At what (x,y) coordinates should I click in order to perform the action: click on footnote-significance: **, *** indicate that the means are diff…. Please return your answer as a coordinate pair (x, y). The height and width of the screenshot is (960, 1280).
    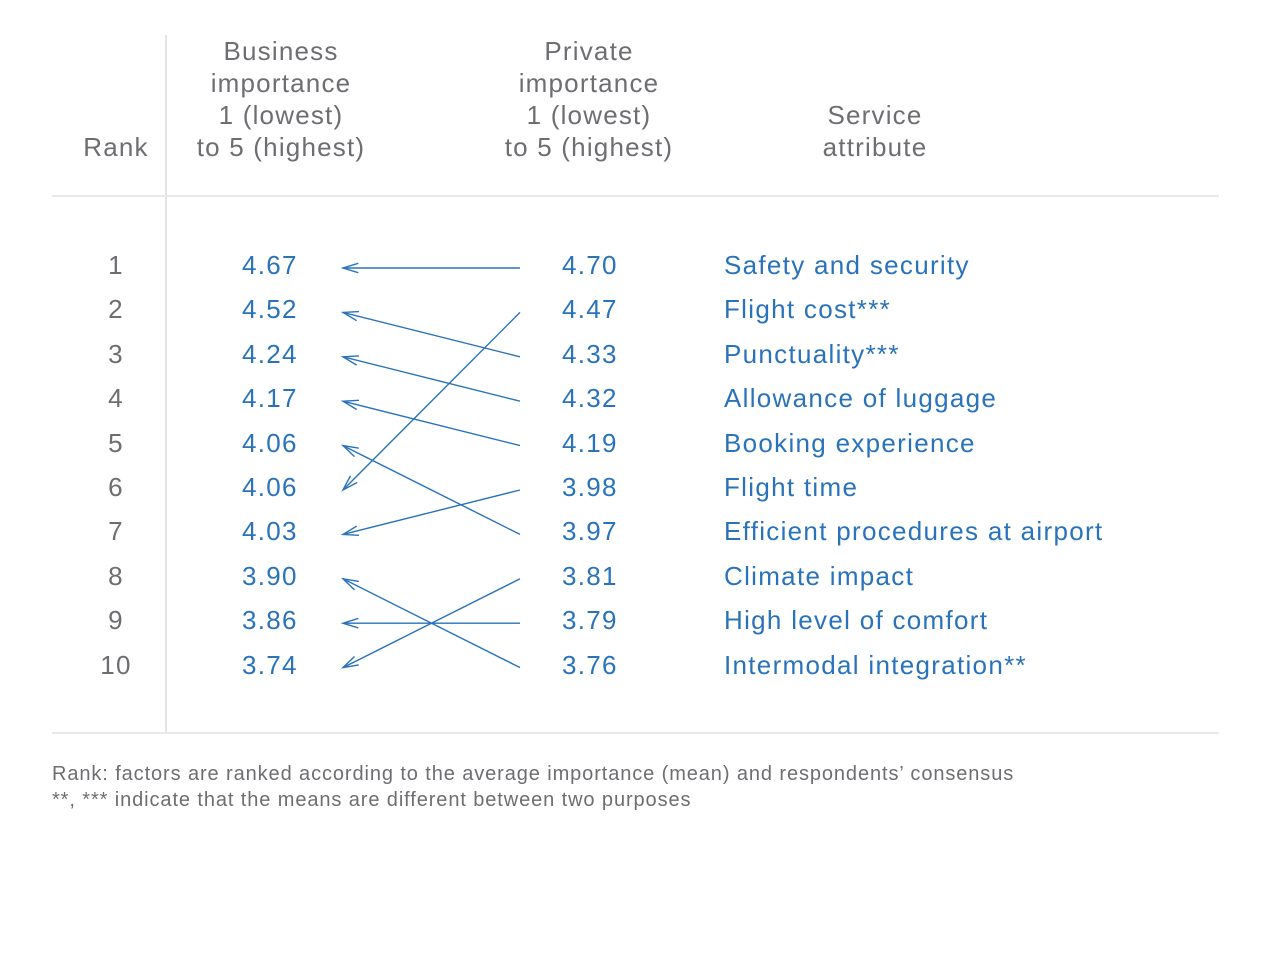
    Looking at the image, I should click on (372, 800).